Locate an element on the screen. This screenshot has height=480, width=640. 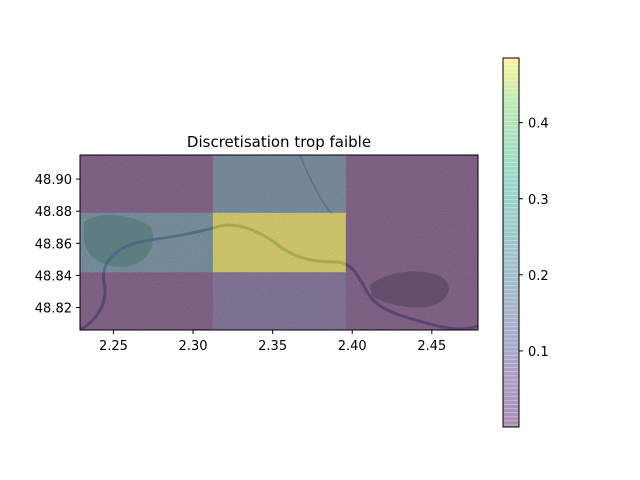
chart-title: Discretisation trop faible is located at coordinates (279, 142).